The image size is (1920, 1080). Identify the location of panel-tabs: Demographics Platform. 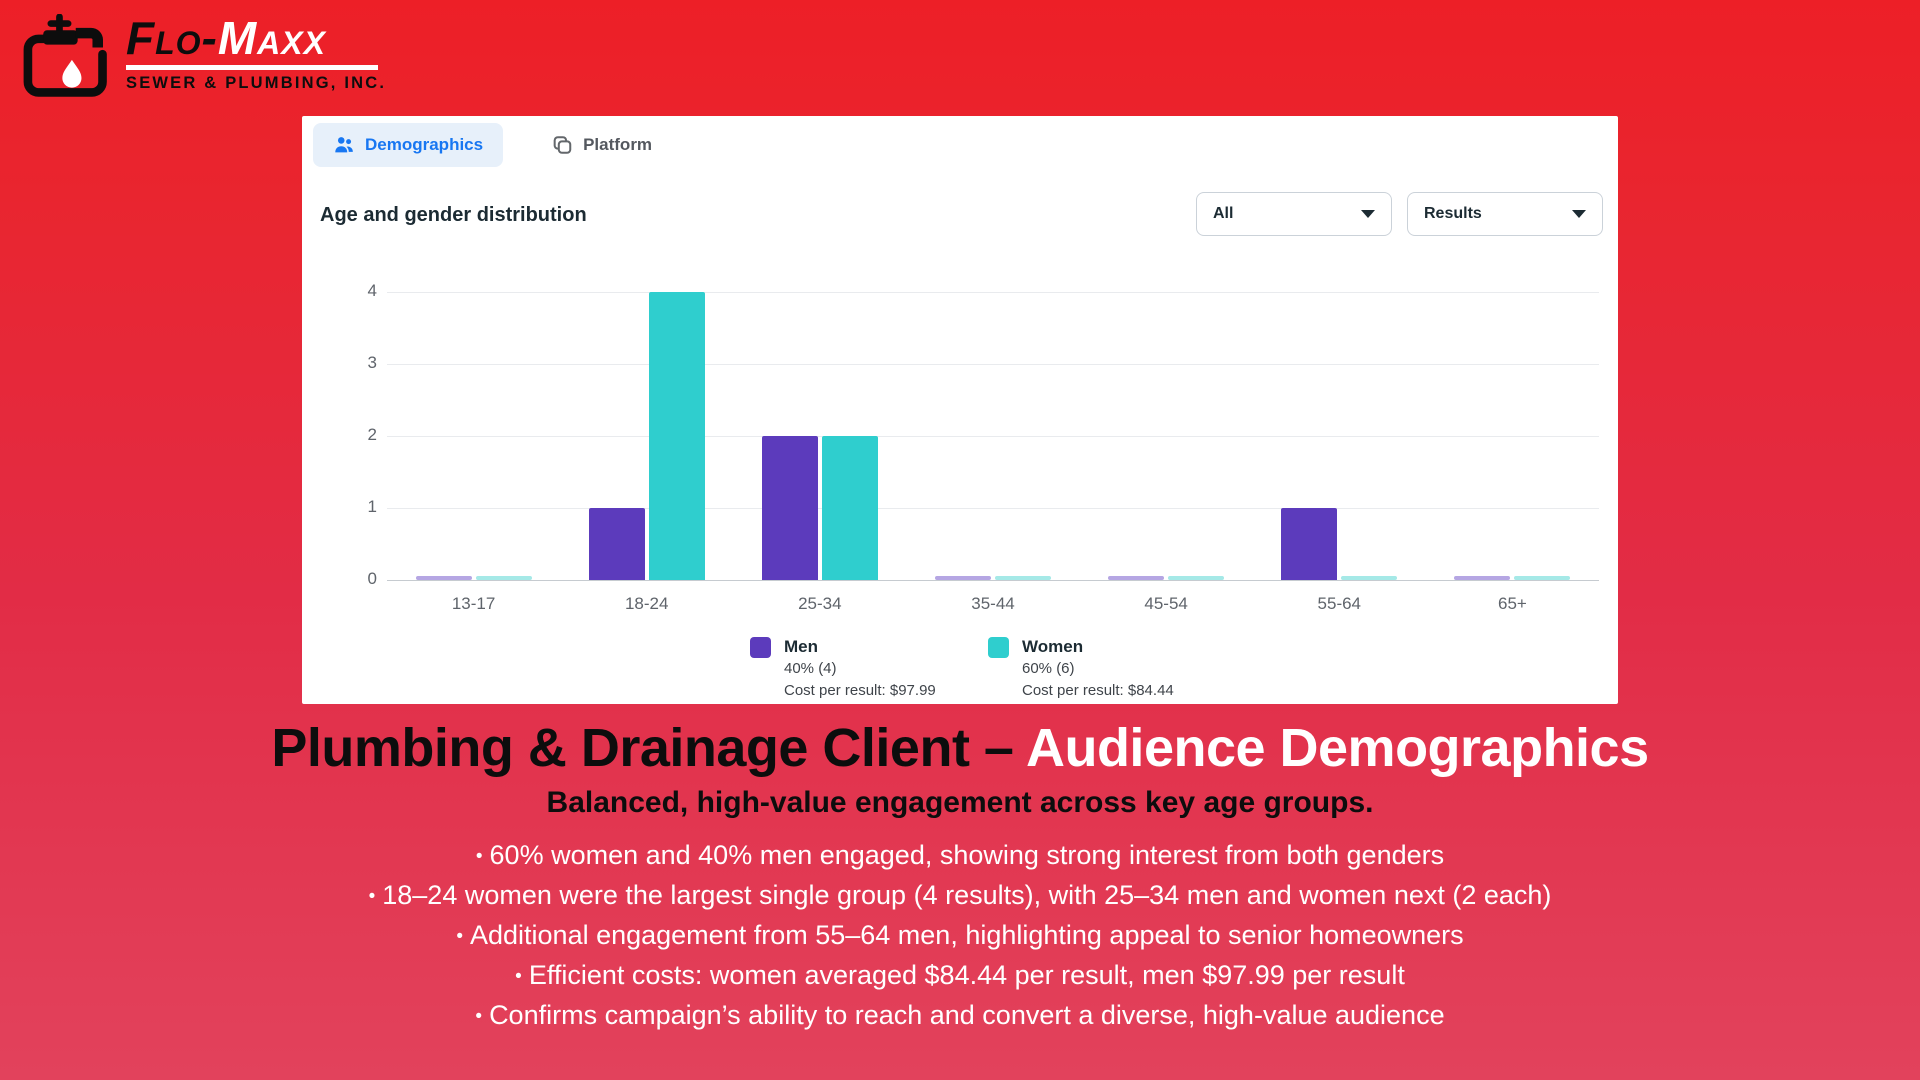
(492, 145).